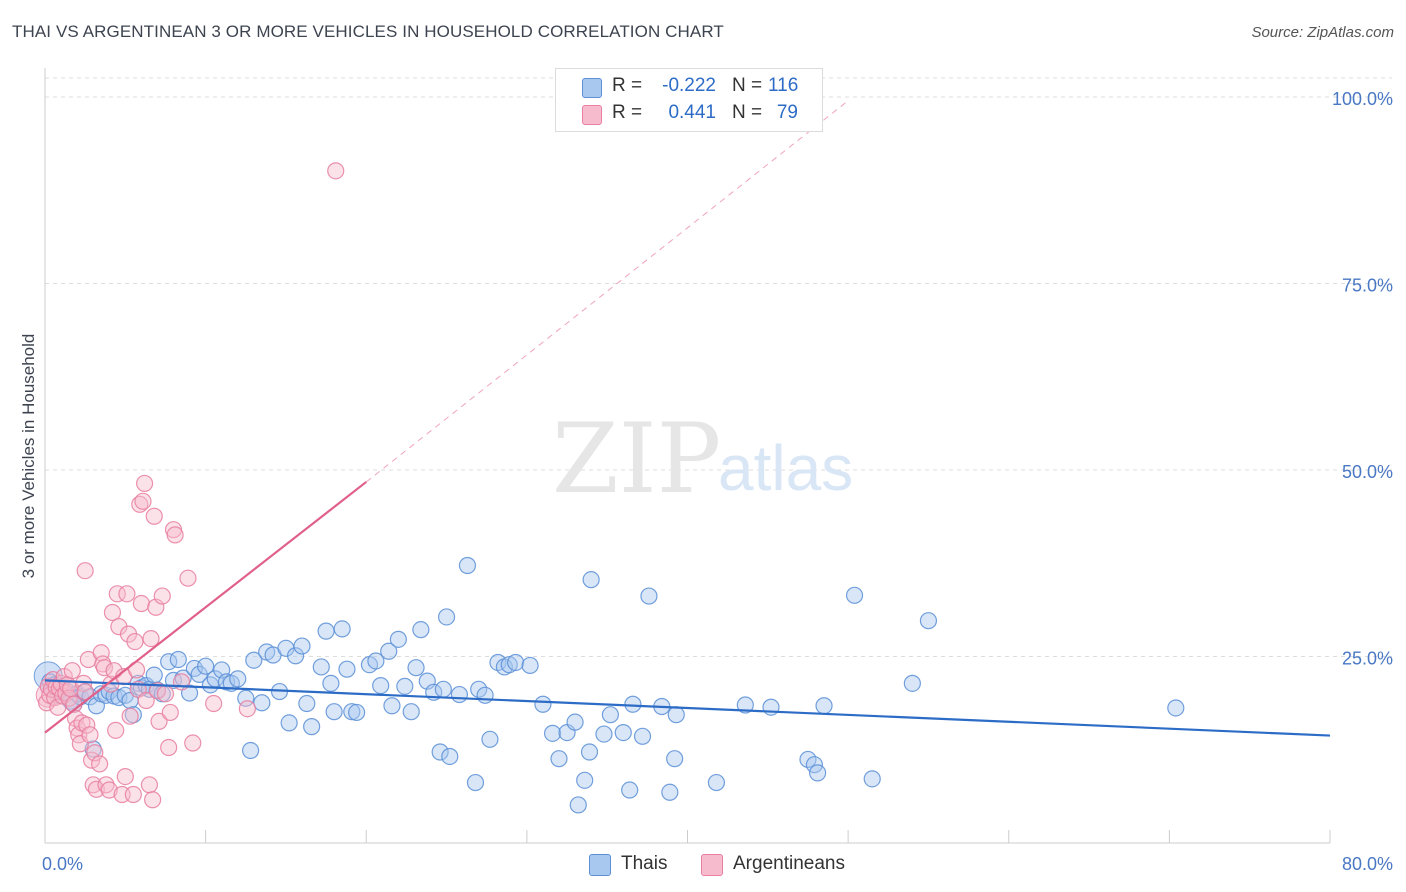 The height and width of the screenshot is (892, 1406). Describe the element at coordinates (627, 85) in the screenshot. I see `legend-r-label: R =` at that location.